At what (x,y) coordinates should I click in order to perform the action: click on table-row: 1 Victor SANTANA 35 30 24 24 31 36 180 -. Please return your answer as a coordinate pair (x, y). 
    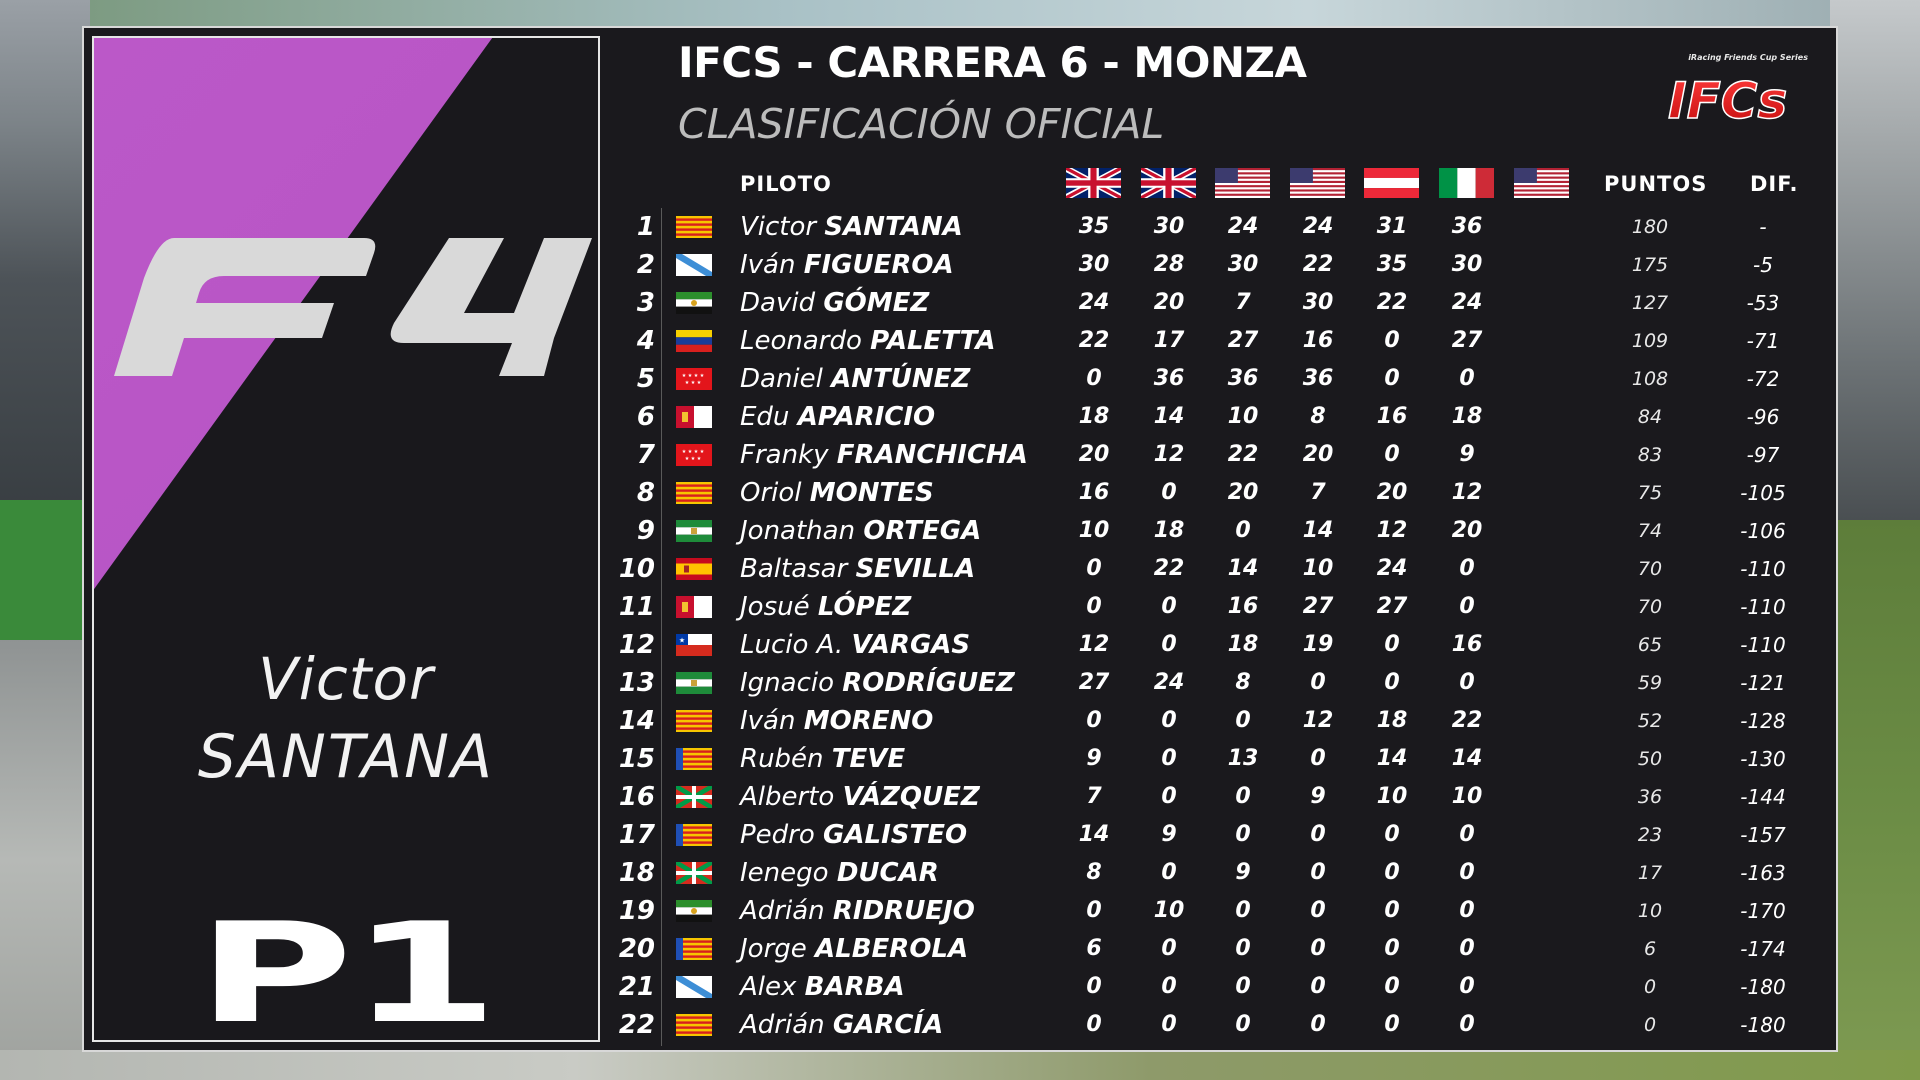
    Looking at the image, I should click on (1200, 227).